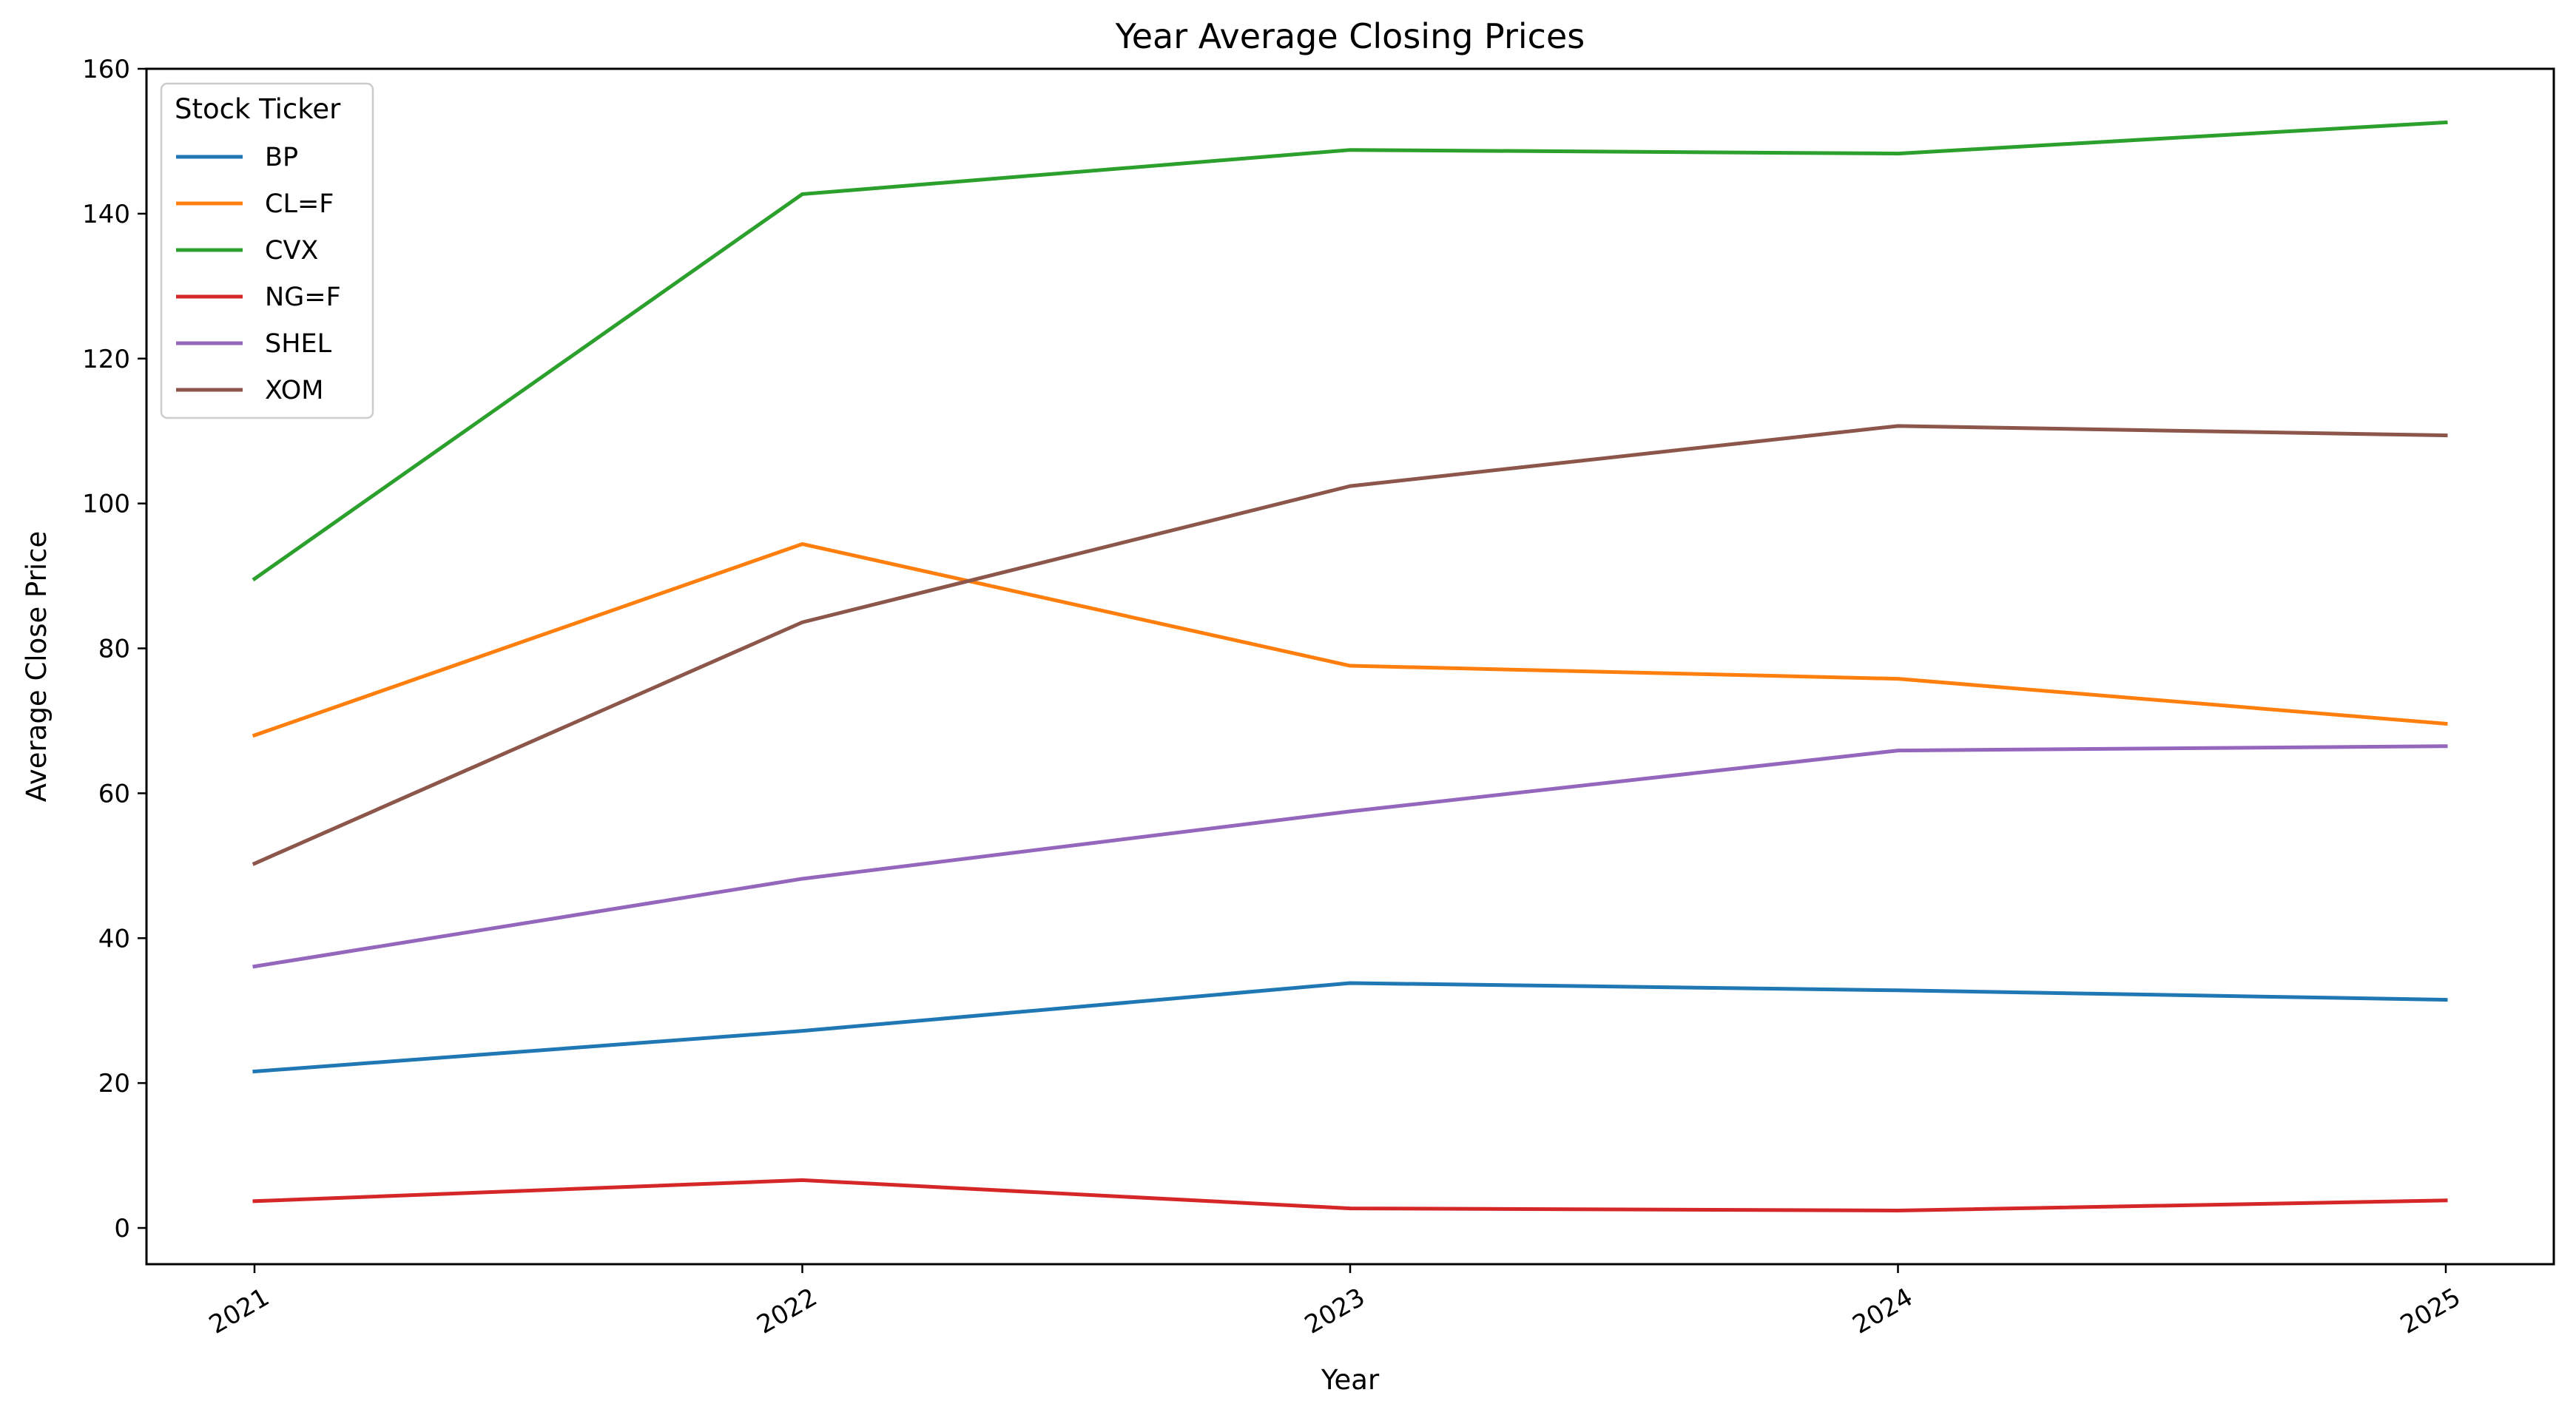 Image resolution: width=2576 pixels, height=1421 pixels. I want to click on legend-items: BP CL=F CVX NG=F SHEL XOM, so click(258, 274).